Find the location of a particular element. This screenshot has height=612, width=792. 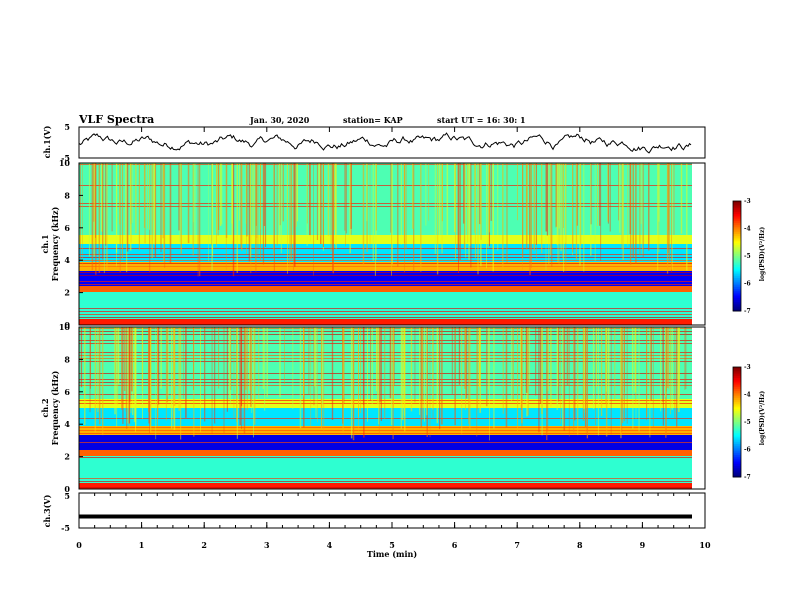

colorbar-tick-label: -7 is located at coordinates (747, 477).